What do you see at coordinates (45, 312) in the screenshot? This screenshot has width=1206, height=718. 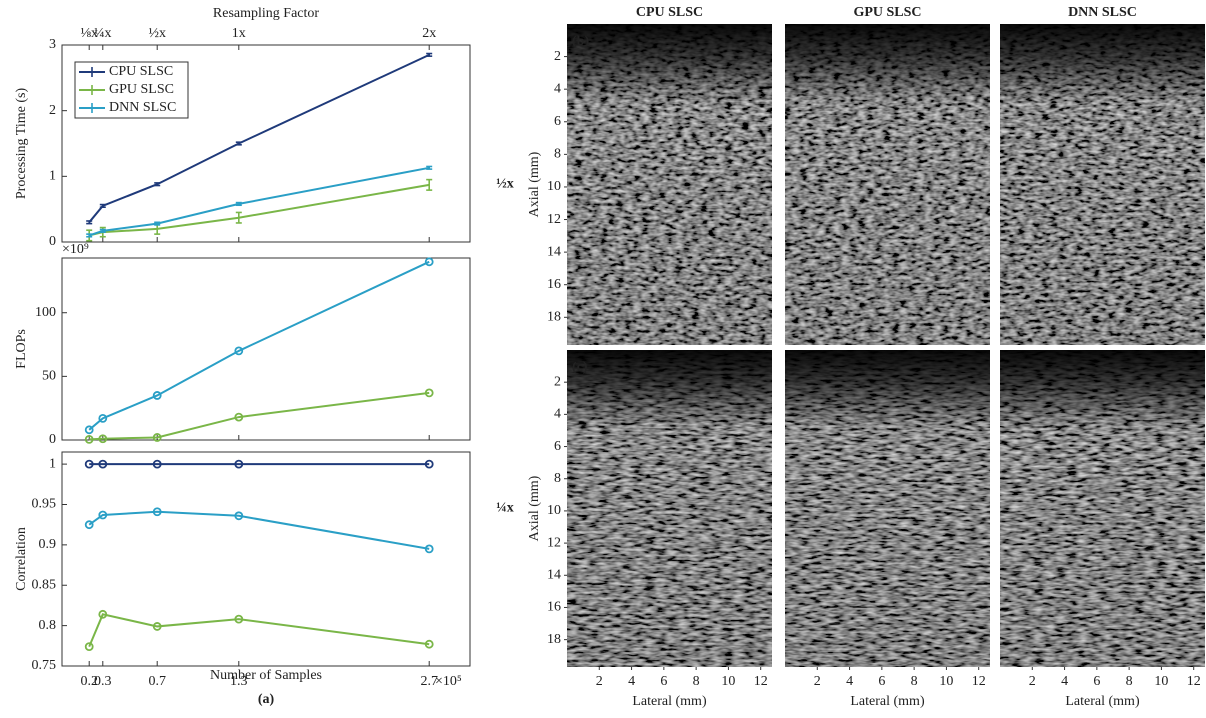 I see `y-tick-label: 100` at bounding box center [45, 312].